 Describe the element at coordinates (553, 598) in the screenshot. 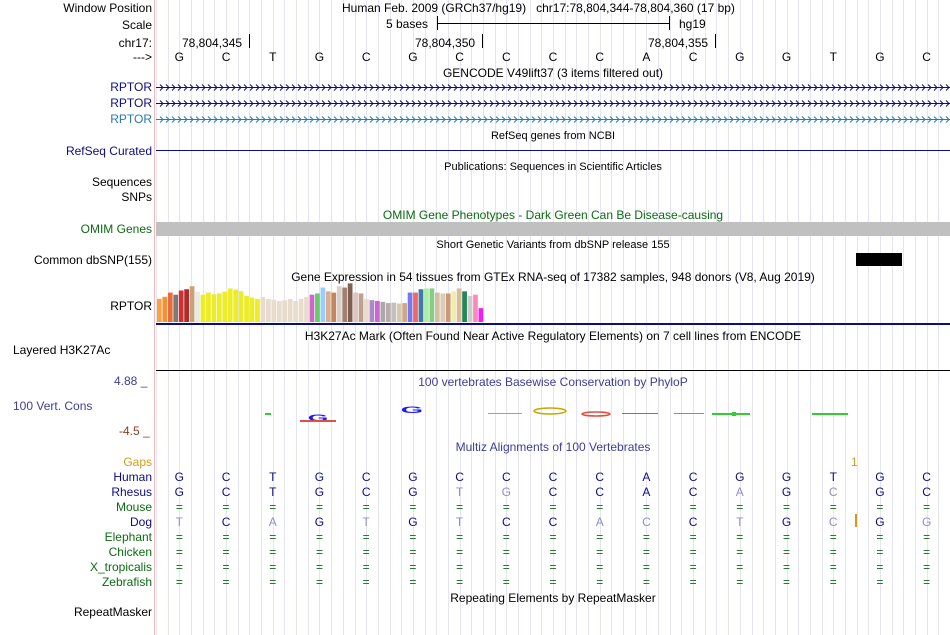

I see `repeatmasker-title: Repeating Elements by RepeatMasker` at that location.